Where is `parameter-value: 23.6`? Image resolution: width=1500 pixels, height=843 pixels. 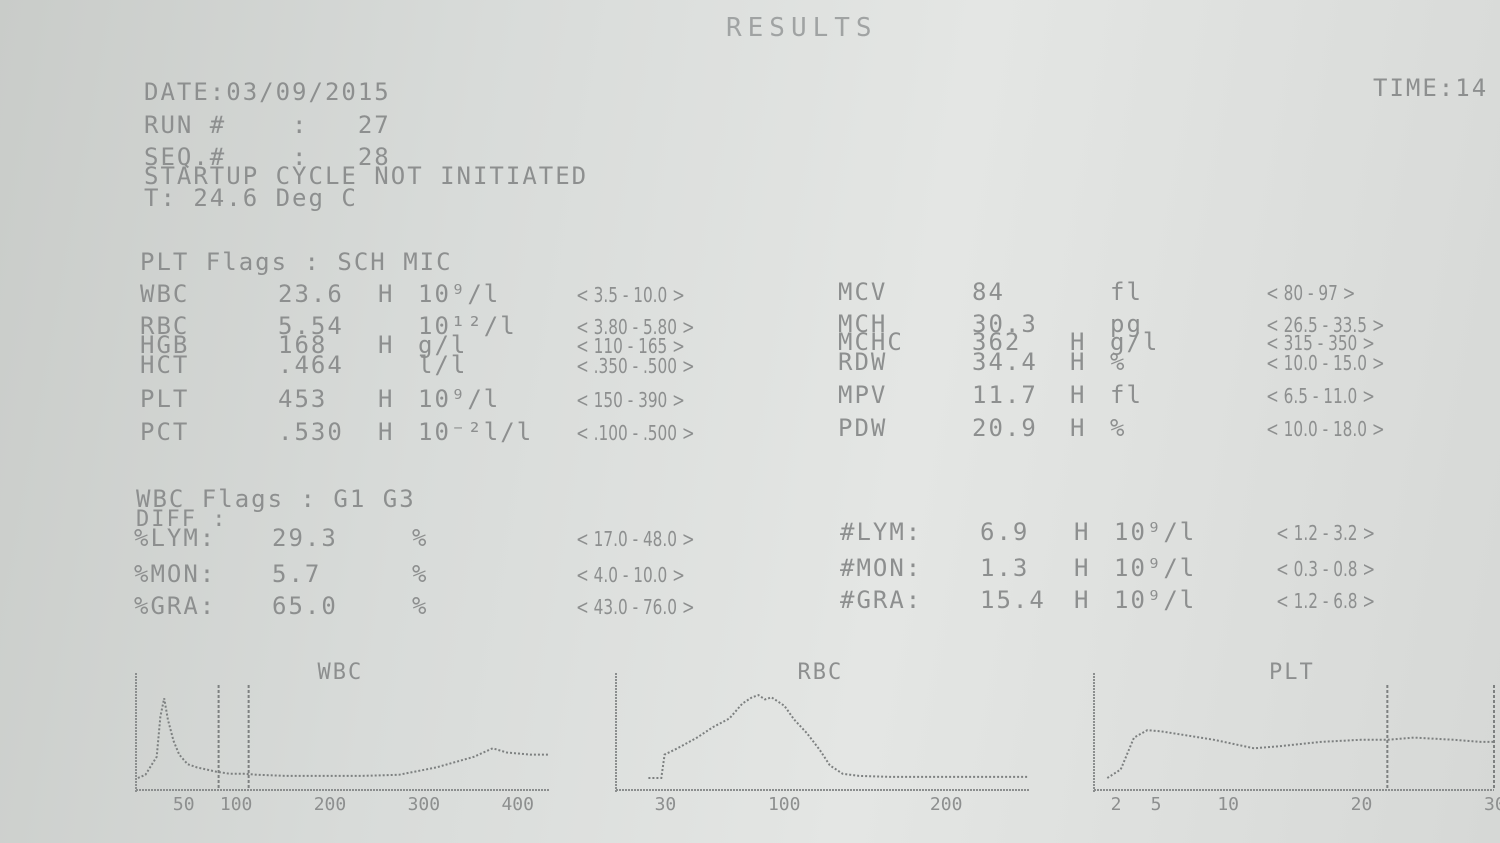 parameter-value: 23.6 is located at coordinates (311, 294).